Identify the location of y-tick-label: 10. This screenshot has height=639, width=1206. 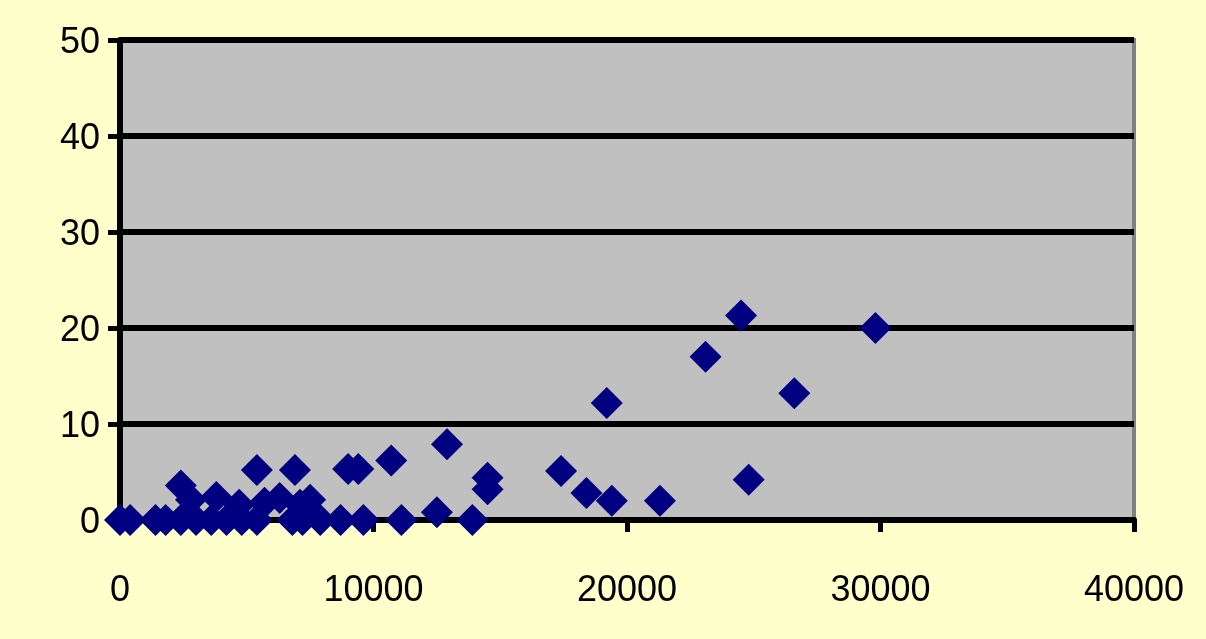
(79, 424).